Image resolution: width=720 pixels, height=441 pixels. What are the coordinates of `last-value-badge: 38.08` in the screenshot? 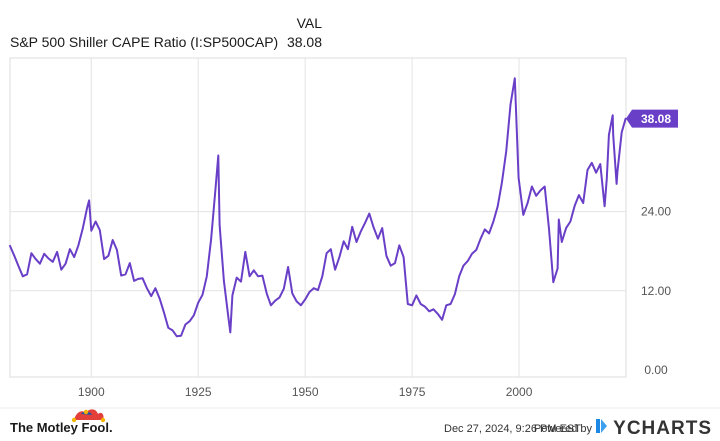 It's located at (652, 118).